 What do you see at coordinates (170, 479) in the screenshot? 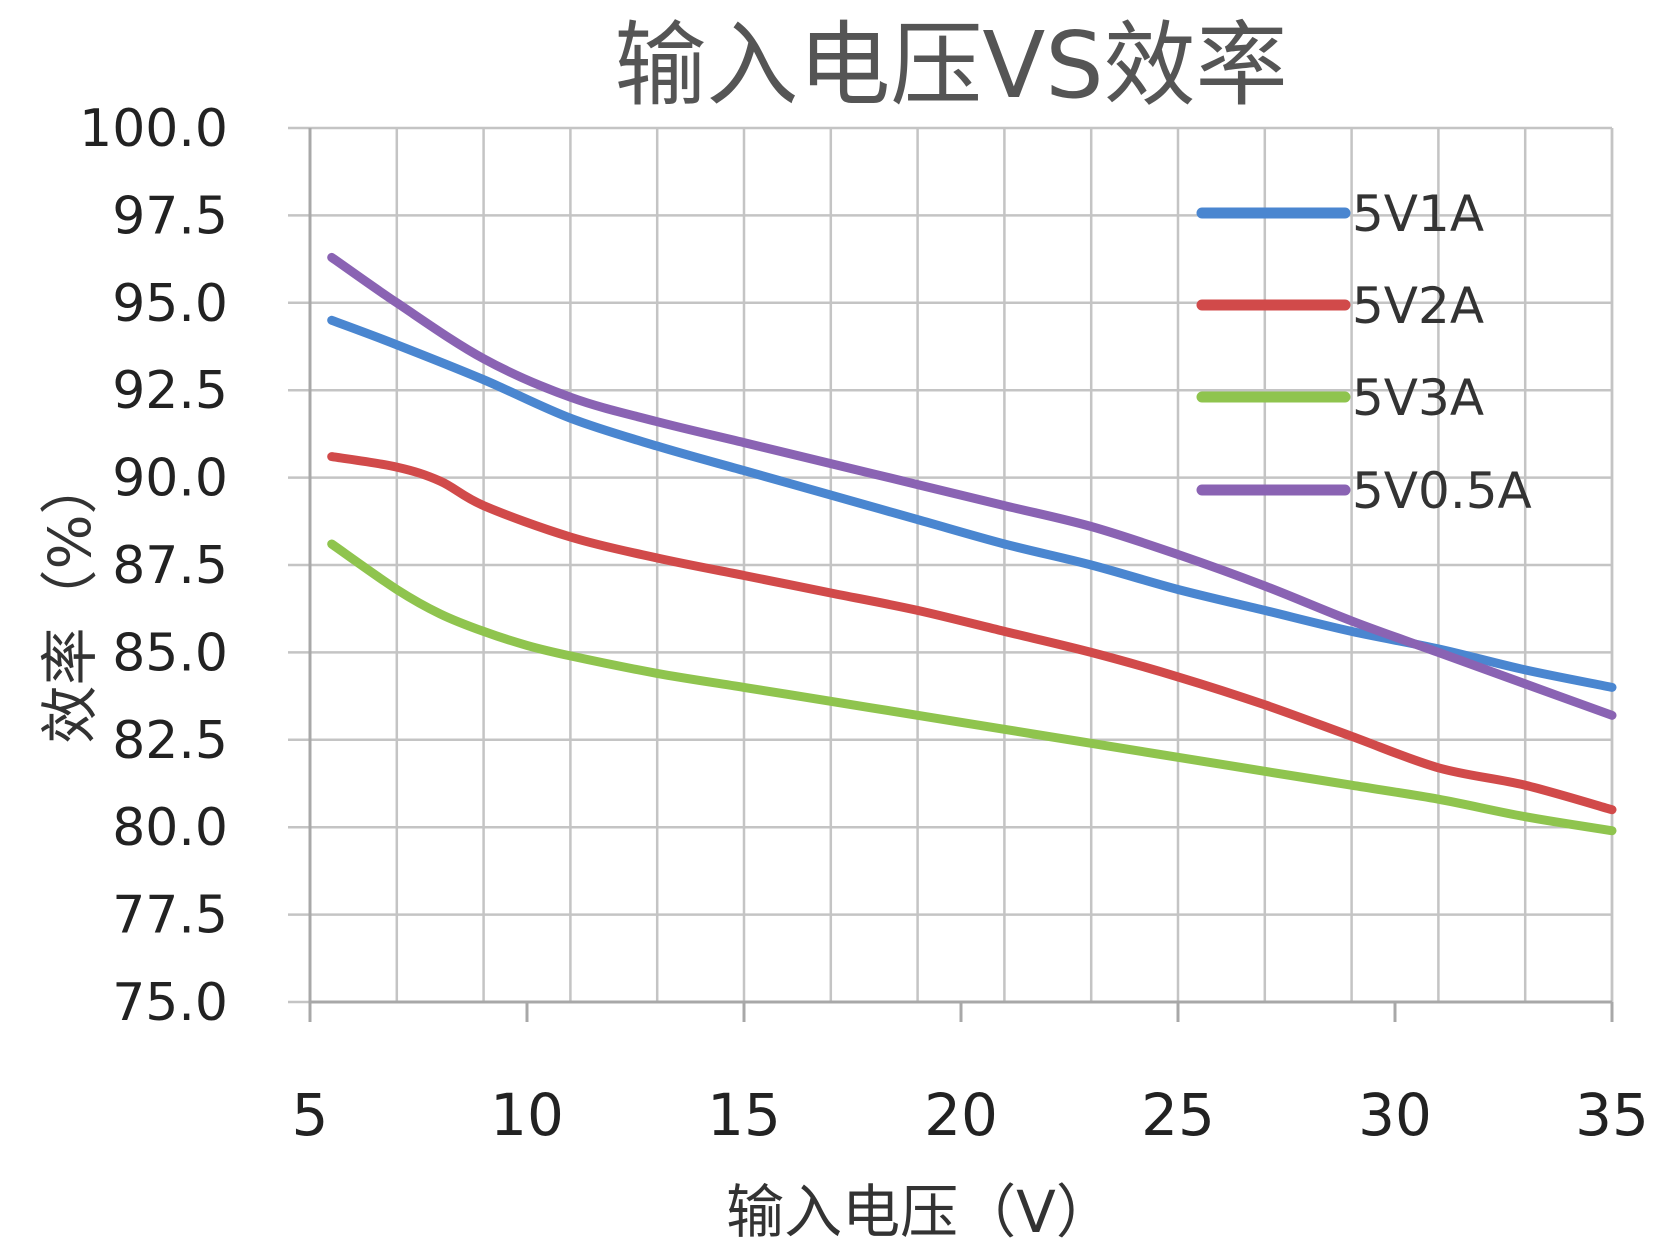
I see `y-tick-label: 90.0` at bounding box center [170, 479].